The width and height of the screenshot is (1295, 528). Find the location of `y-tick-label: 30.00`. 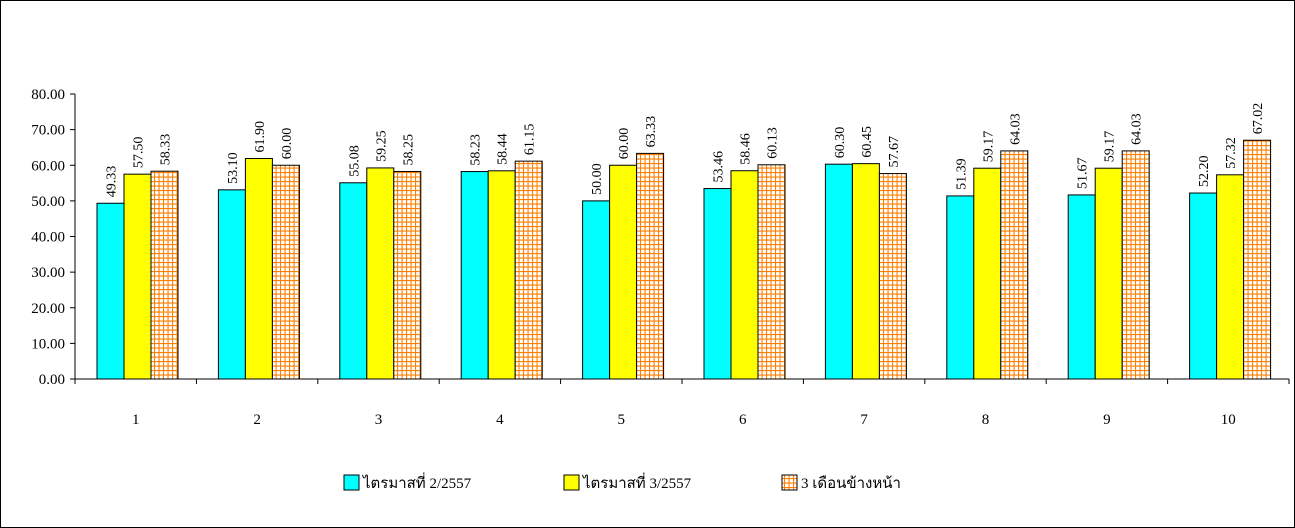

y-tick-label: 30.00 is located at coordinates (48, 273).